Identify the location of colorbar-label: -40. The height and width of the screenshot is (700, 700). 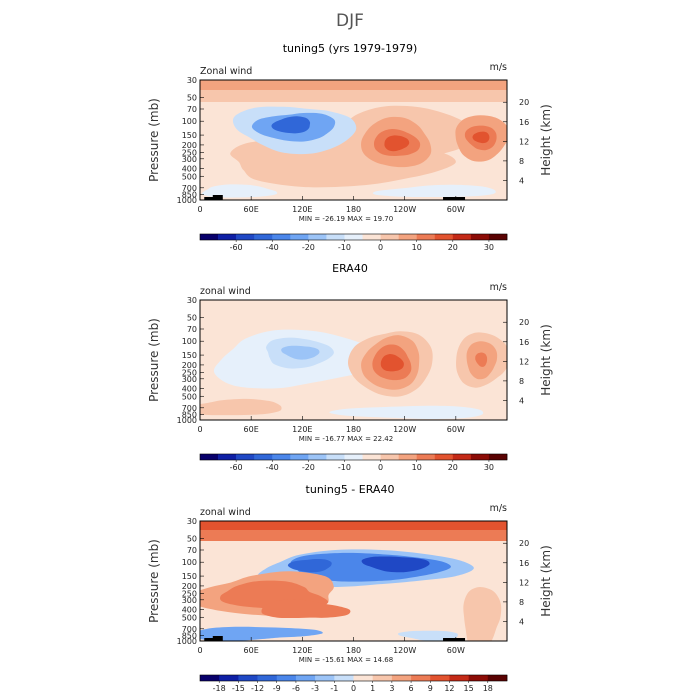
(272, 467).